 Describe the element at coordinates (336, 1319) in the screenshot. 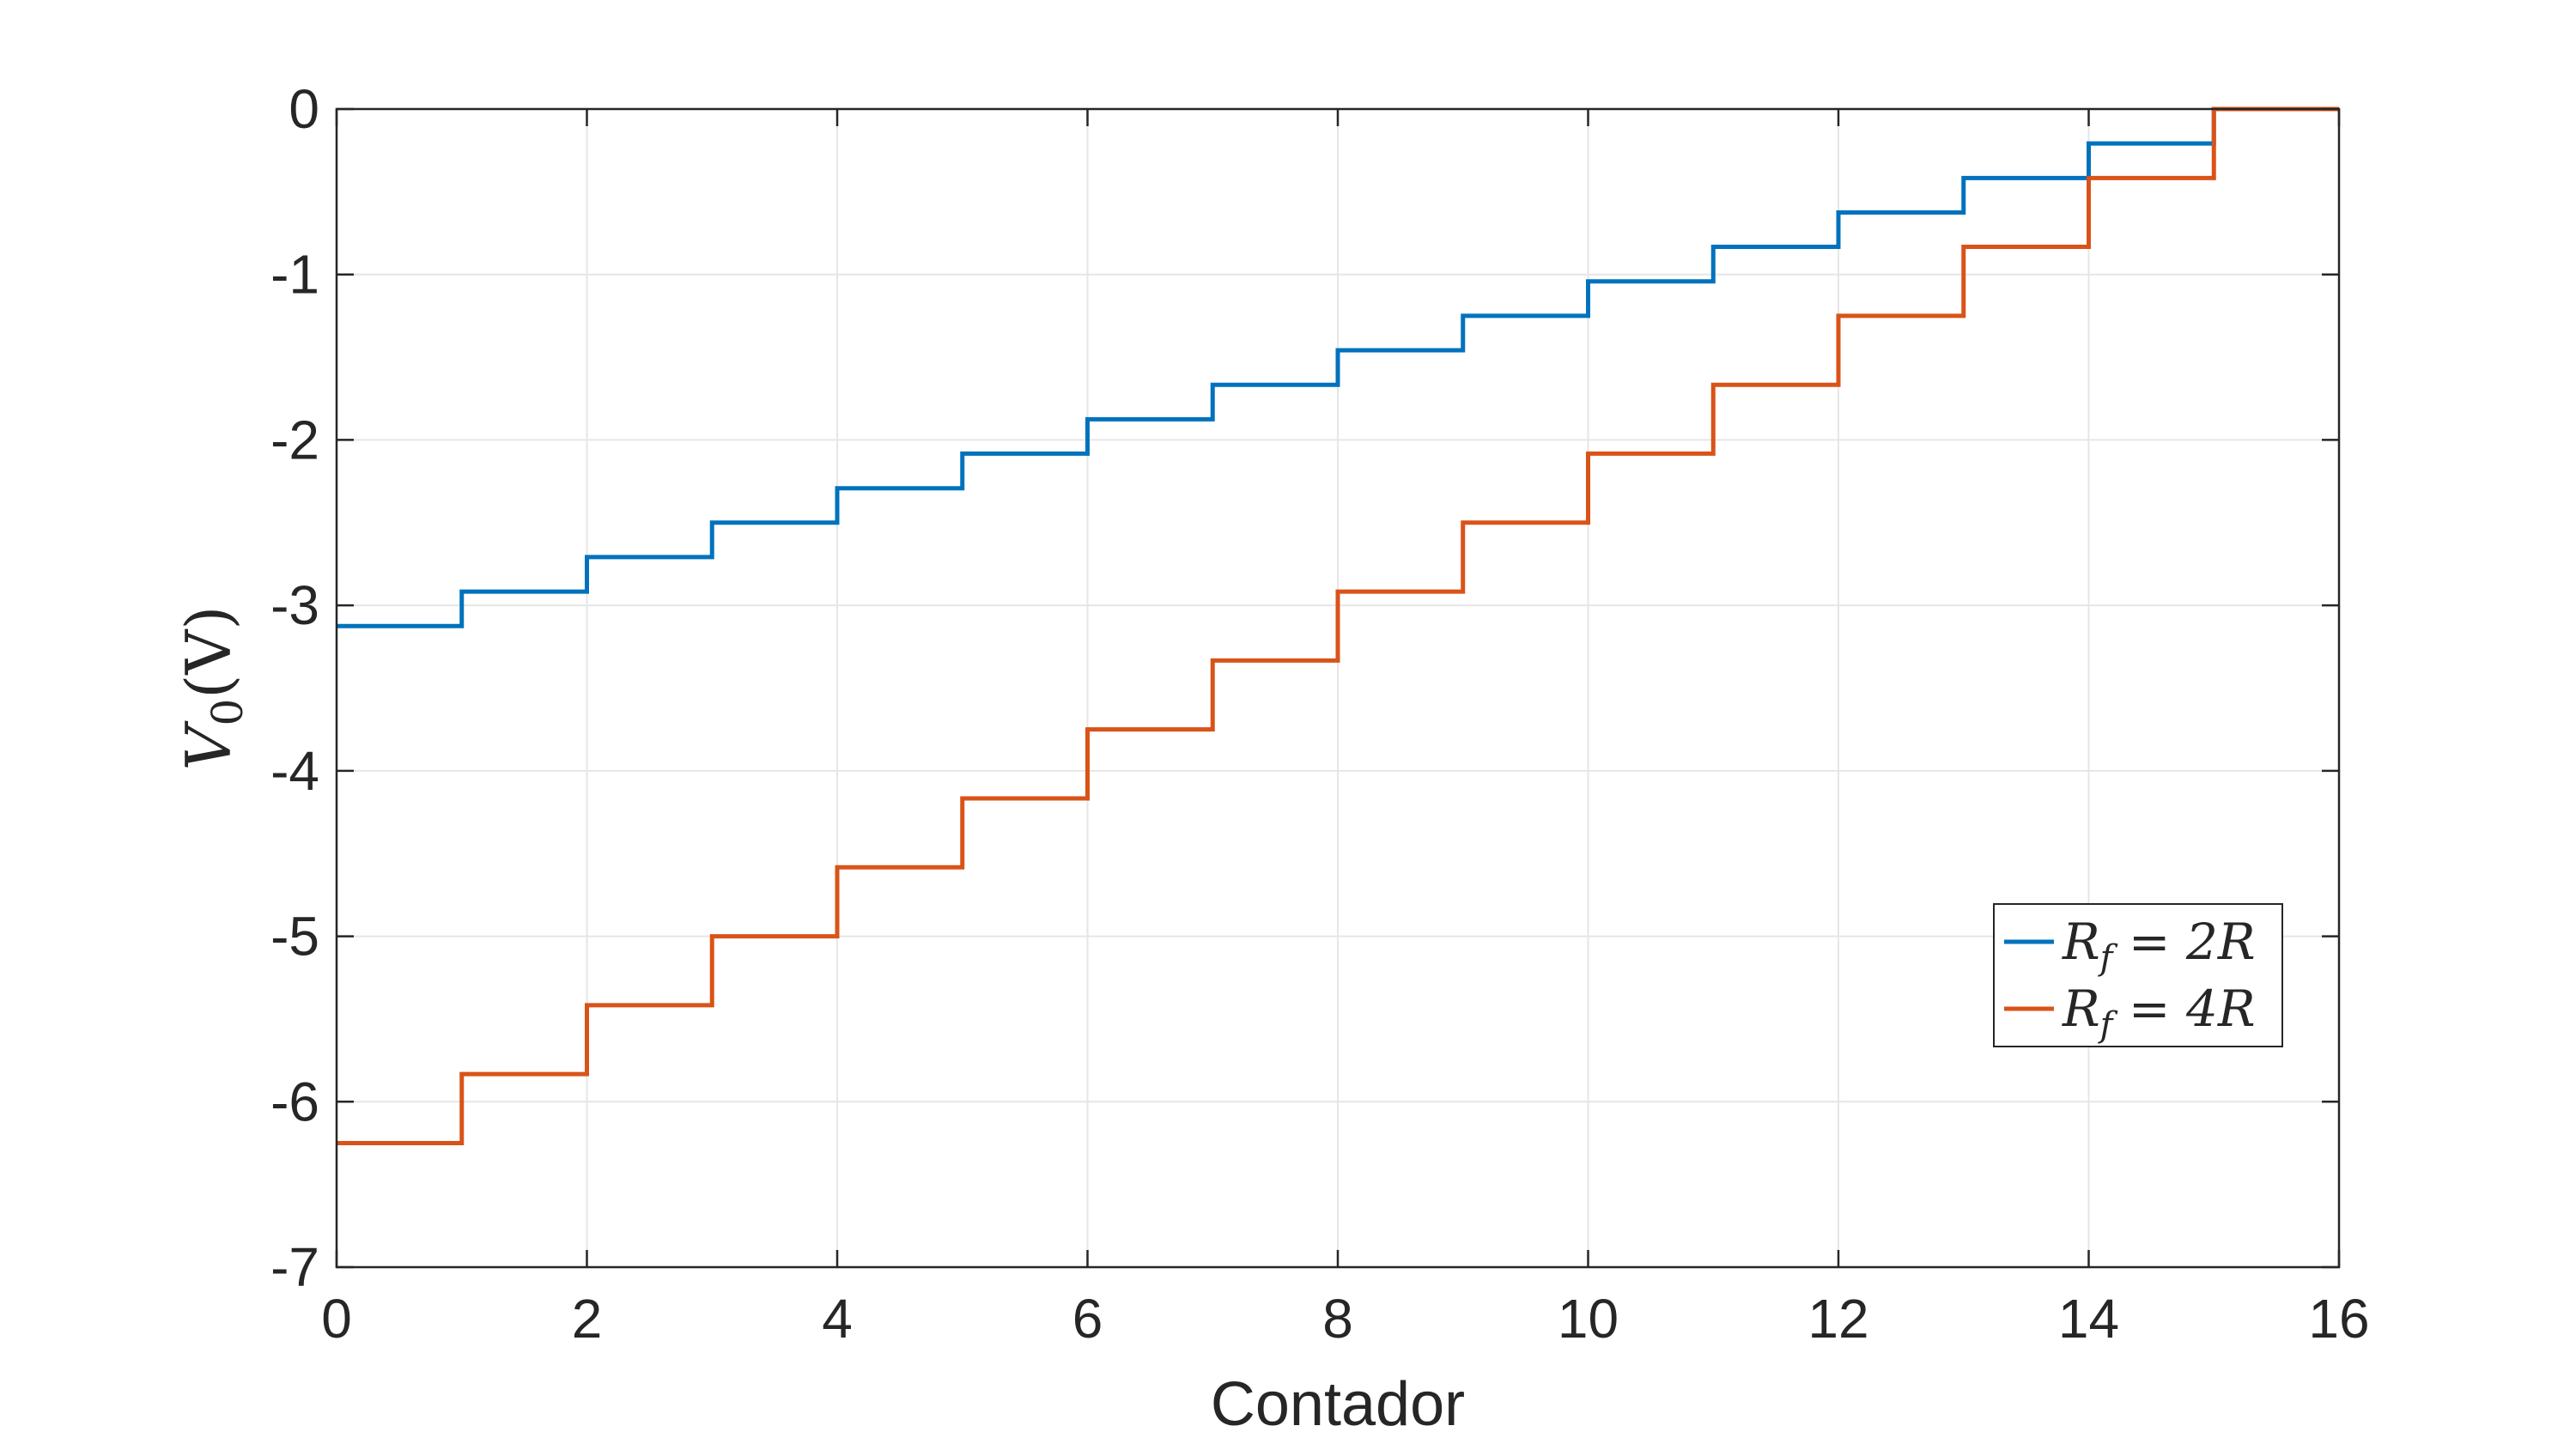

I see `x-tick-label: 0` at that location.